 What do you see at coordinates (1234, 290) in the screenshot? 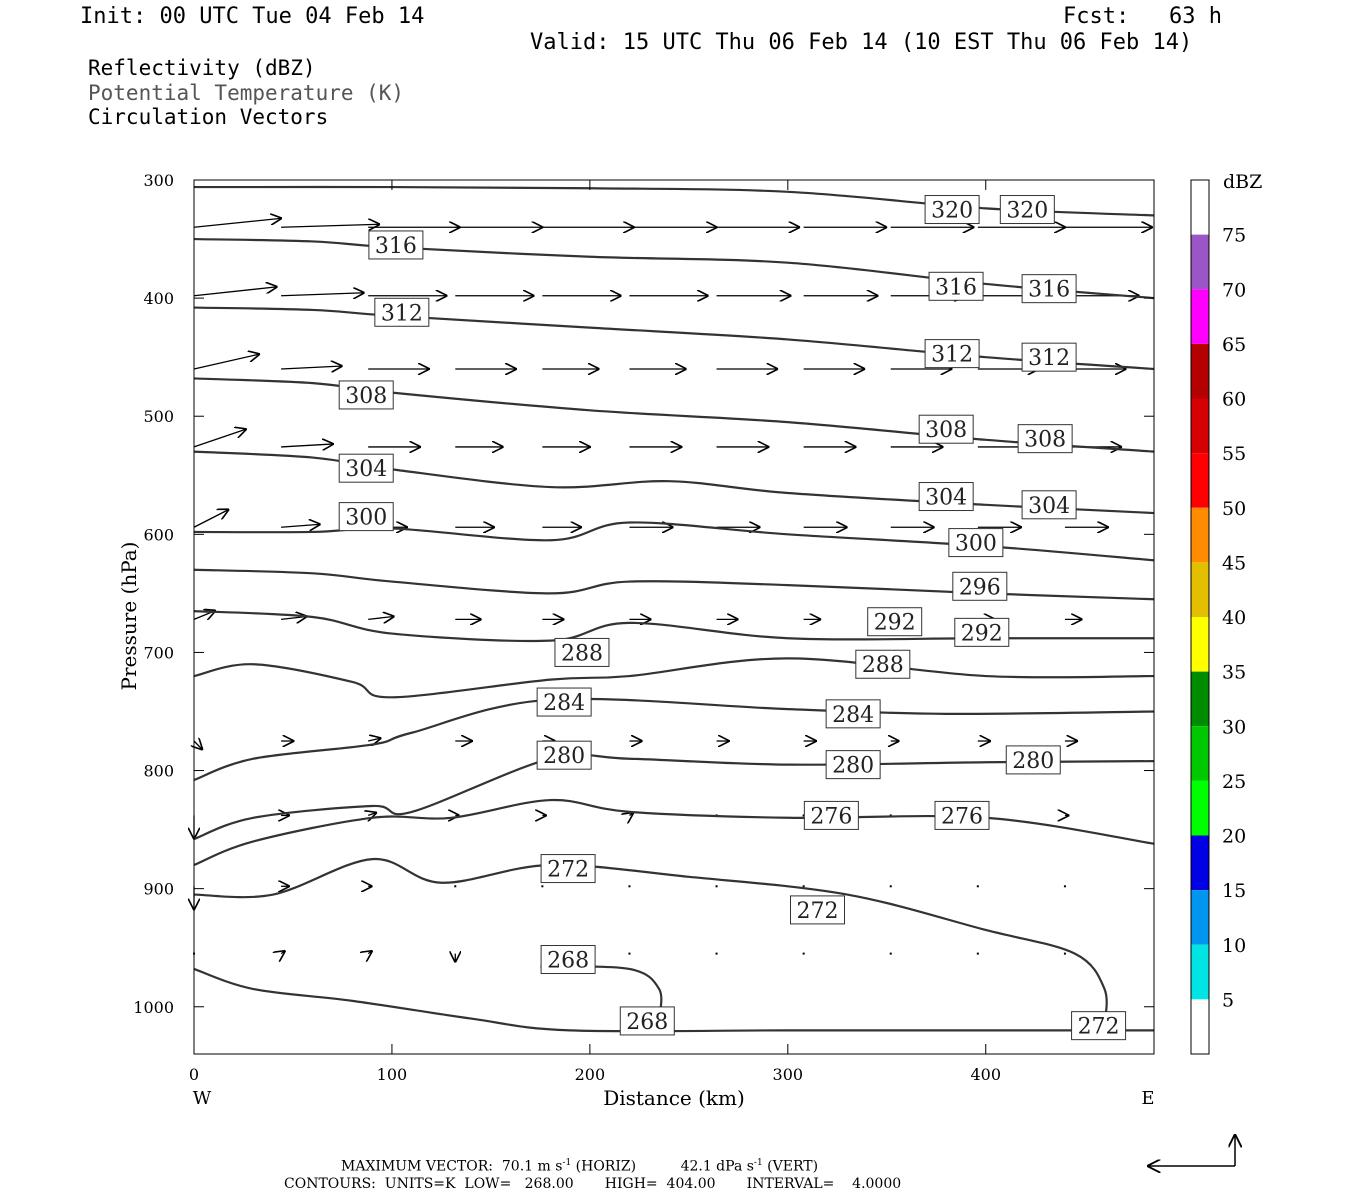
I see `colorbar-label: 70` at bounding box center [1234, 290].